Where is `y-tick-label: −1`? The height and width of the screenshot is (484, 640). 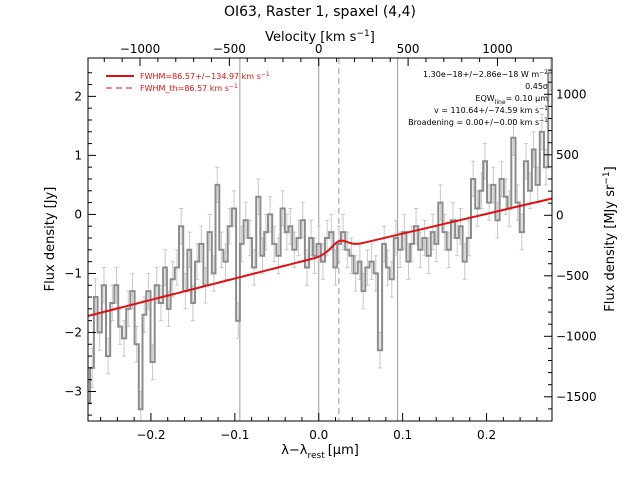 y-tick-label: −1 is located at coordinates (73, 273).